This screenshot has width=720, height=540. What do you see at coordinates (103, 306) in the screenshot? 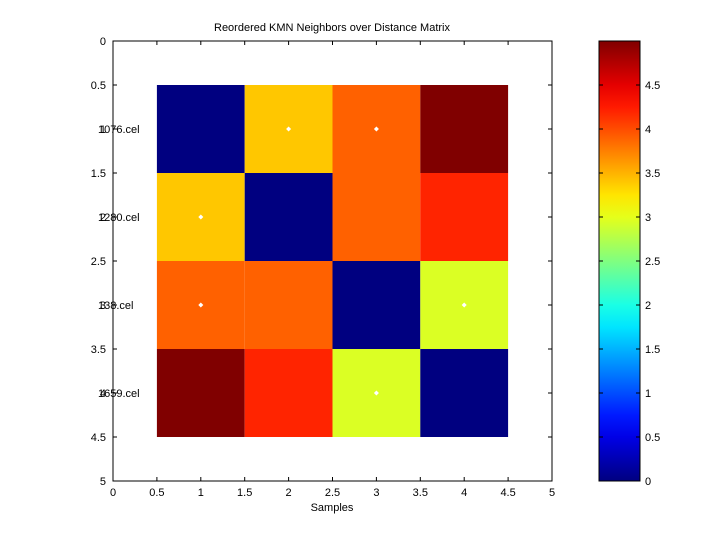
I see `y-tick-label: 3` at bounding box center [103, 306].